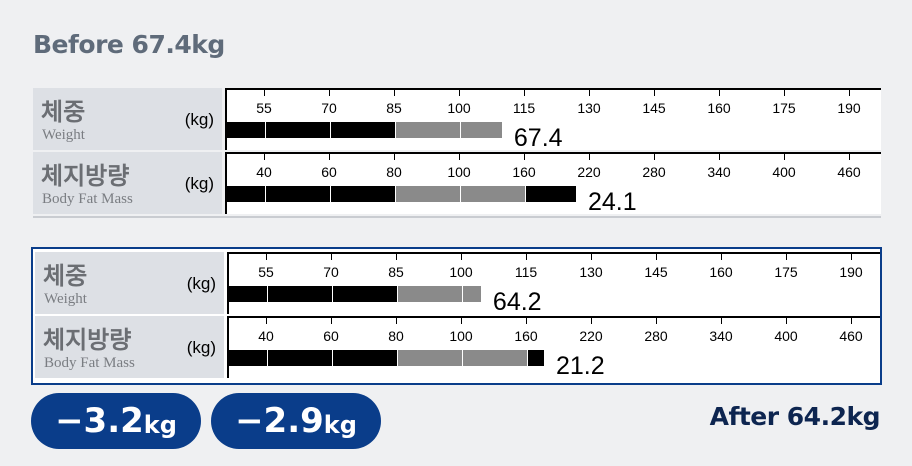 This screenshot has height=466, width=912. Describe the element at coordinates (721, 336) in the screenshot. I see `tick-label: 340` at that location.